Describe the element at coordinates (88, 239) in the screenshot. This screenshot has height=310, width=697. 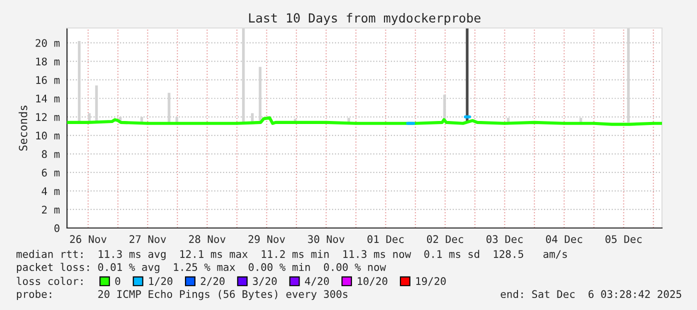
I see `x-tick-label: 26 Nov` at that location.